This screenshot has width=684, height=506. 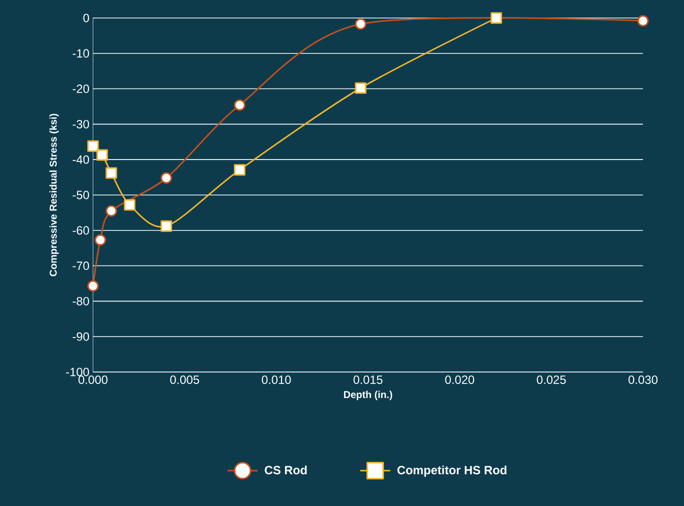 What do you see at coordinates (93, 380) in the screenshot?
I see `x-tick-label: 0.000` at bounding box center [93, 380].